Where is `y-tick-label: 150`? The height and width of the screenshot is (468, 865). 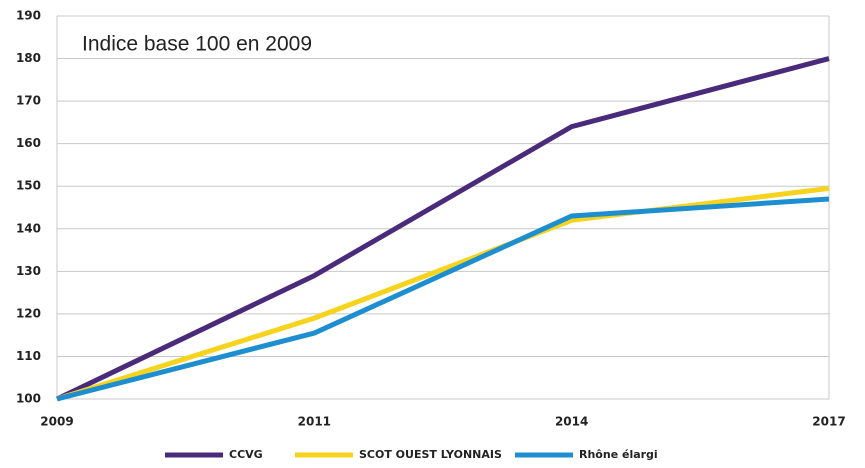
y-tick-label: 150 is located at coordinates (28, 186).